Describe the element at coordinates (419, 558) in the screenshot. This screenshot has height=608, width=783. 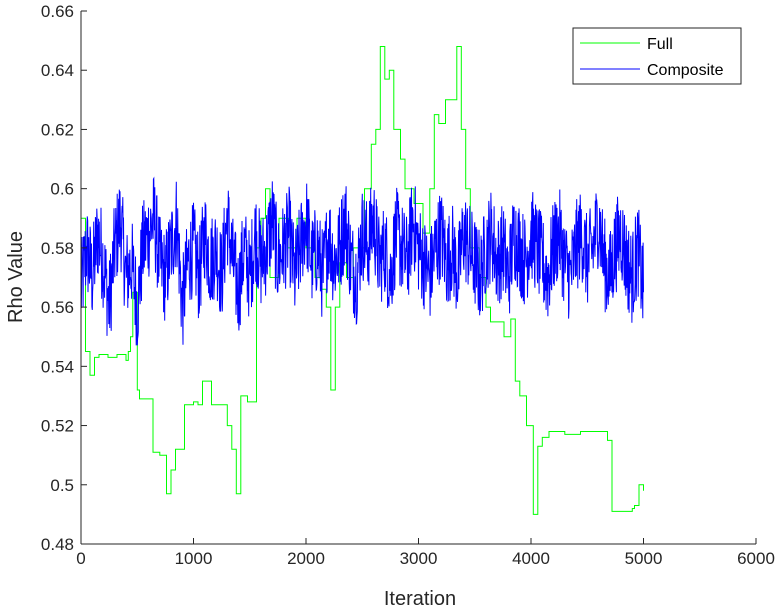
I see `x-tick-label: 3000` at that location.